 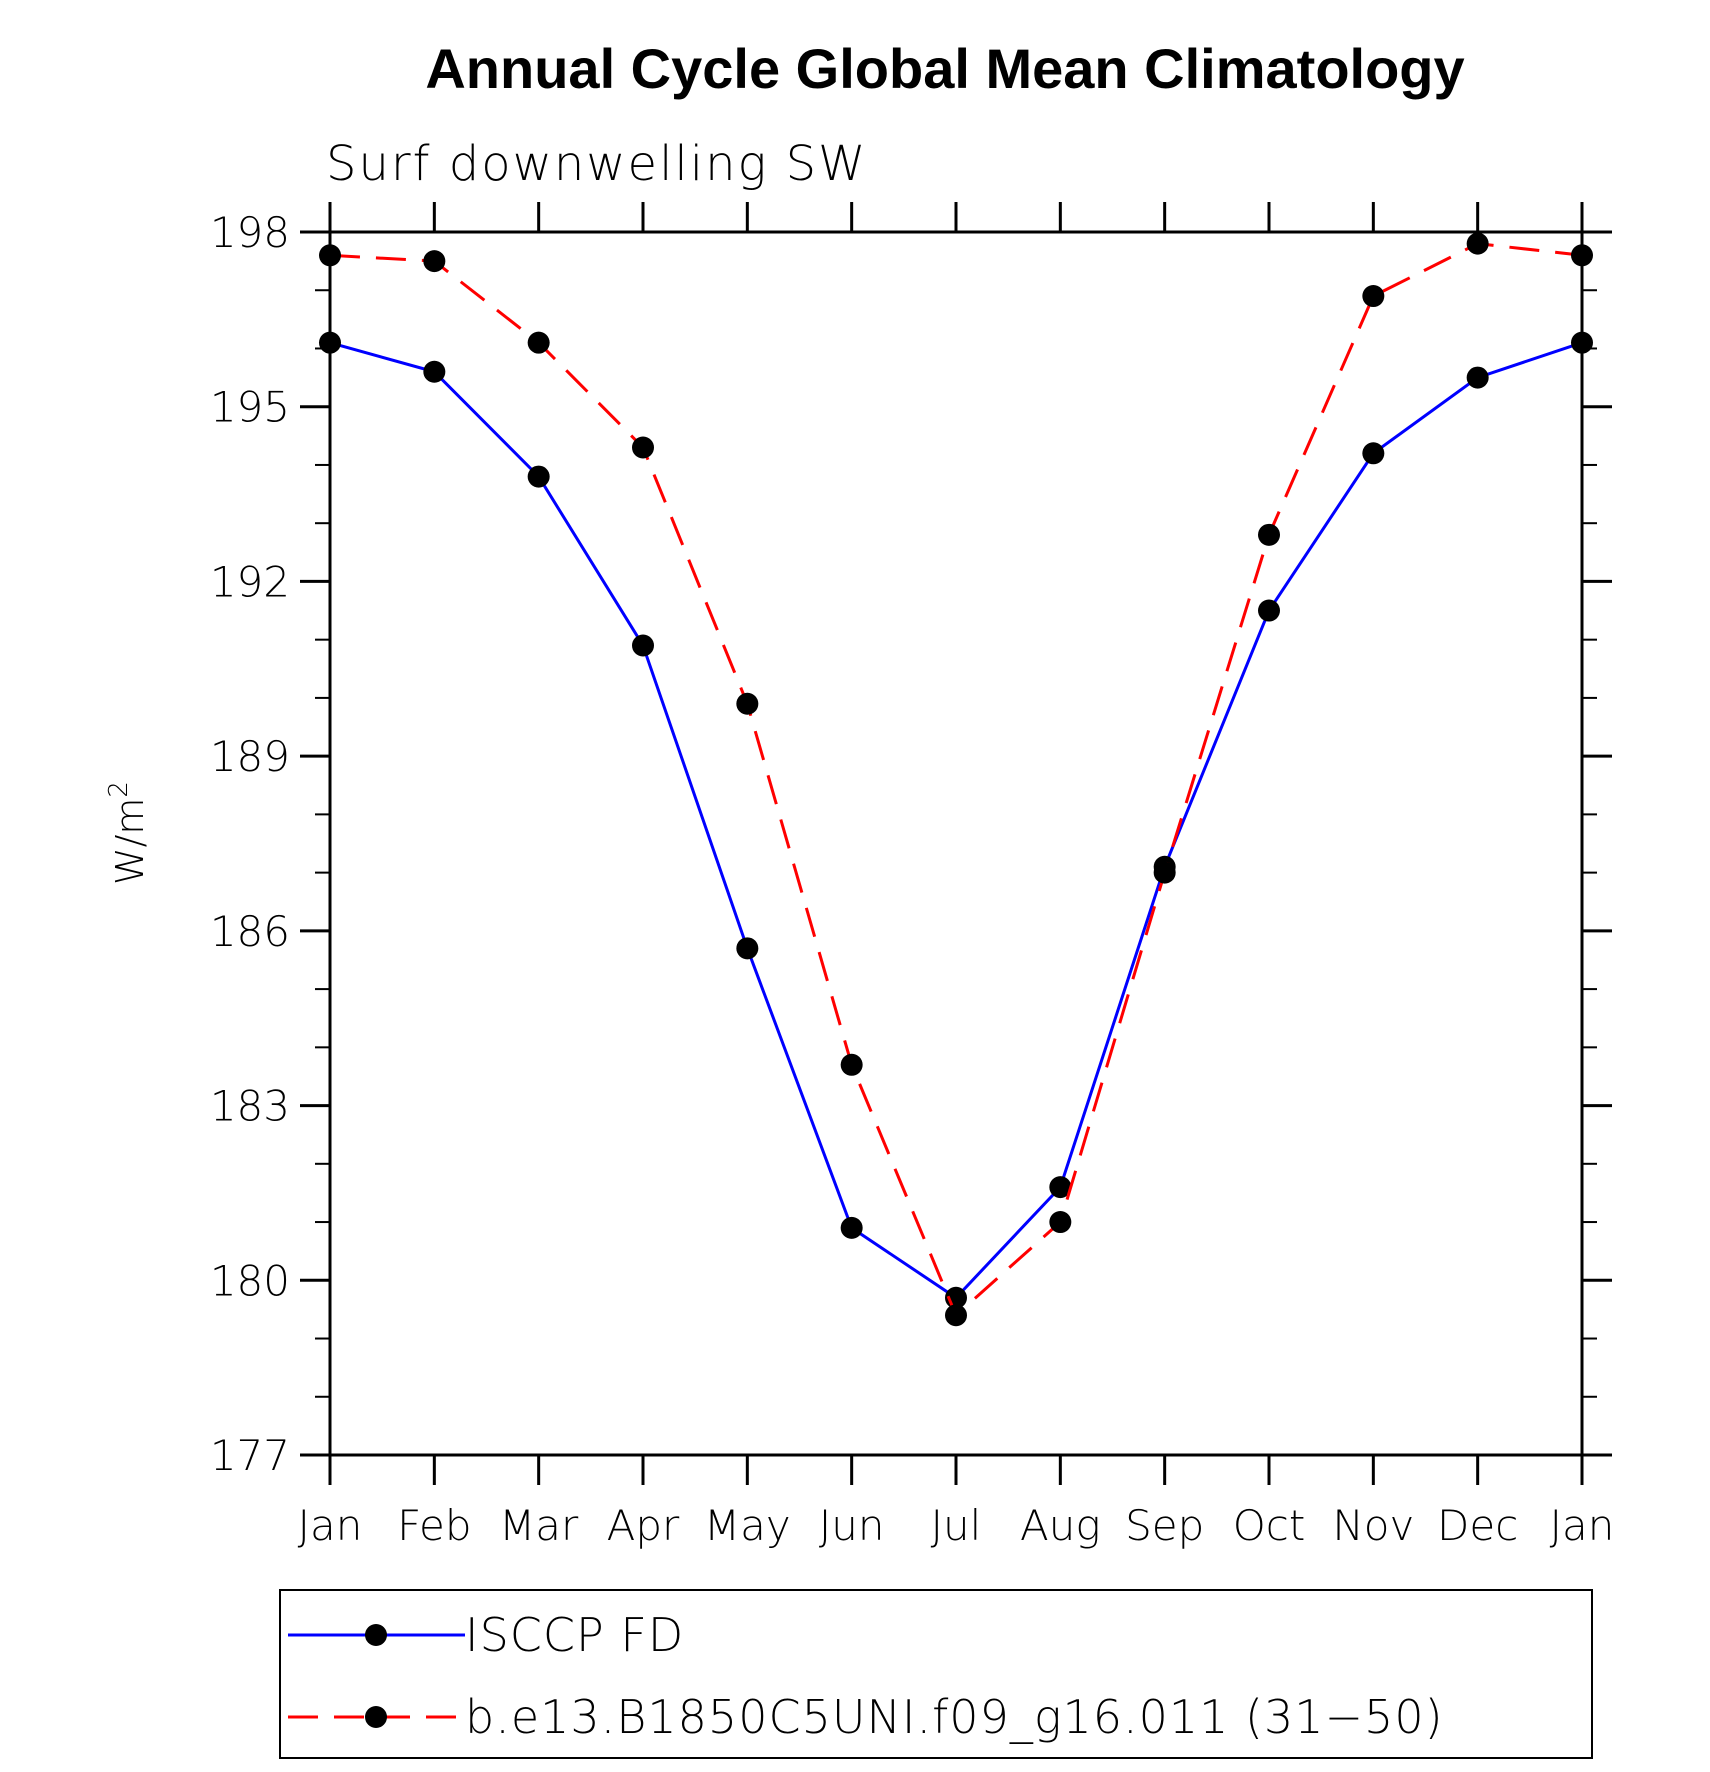 I want to click on x-tick-label: Dec, so click(x=1477, y=1525).